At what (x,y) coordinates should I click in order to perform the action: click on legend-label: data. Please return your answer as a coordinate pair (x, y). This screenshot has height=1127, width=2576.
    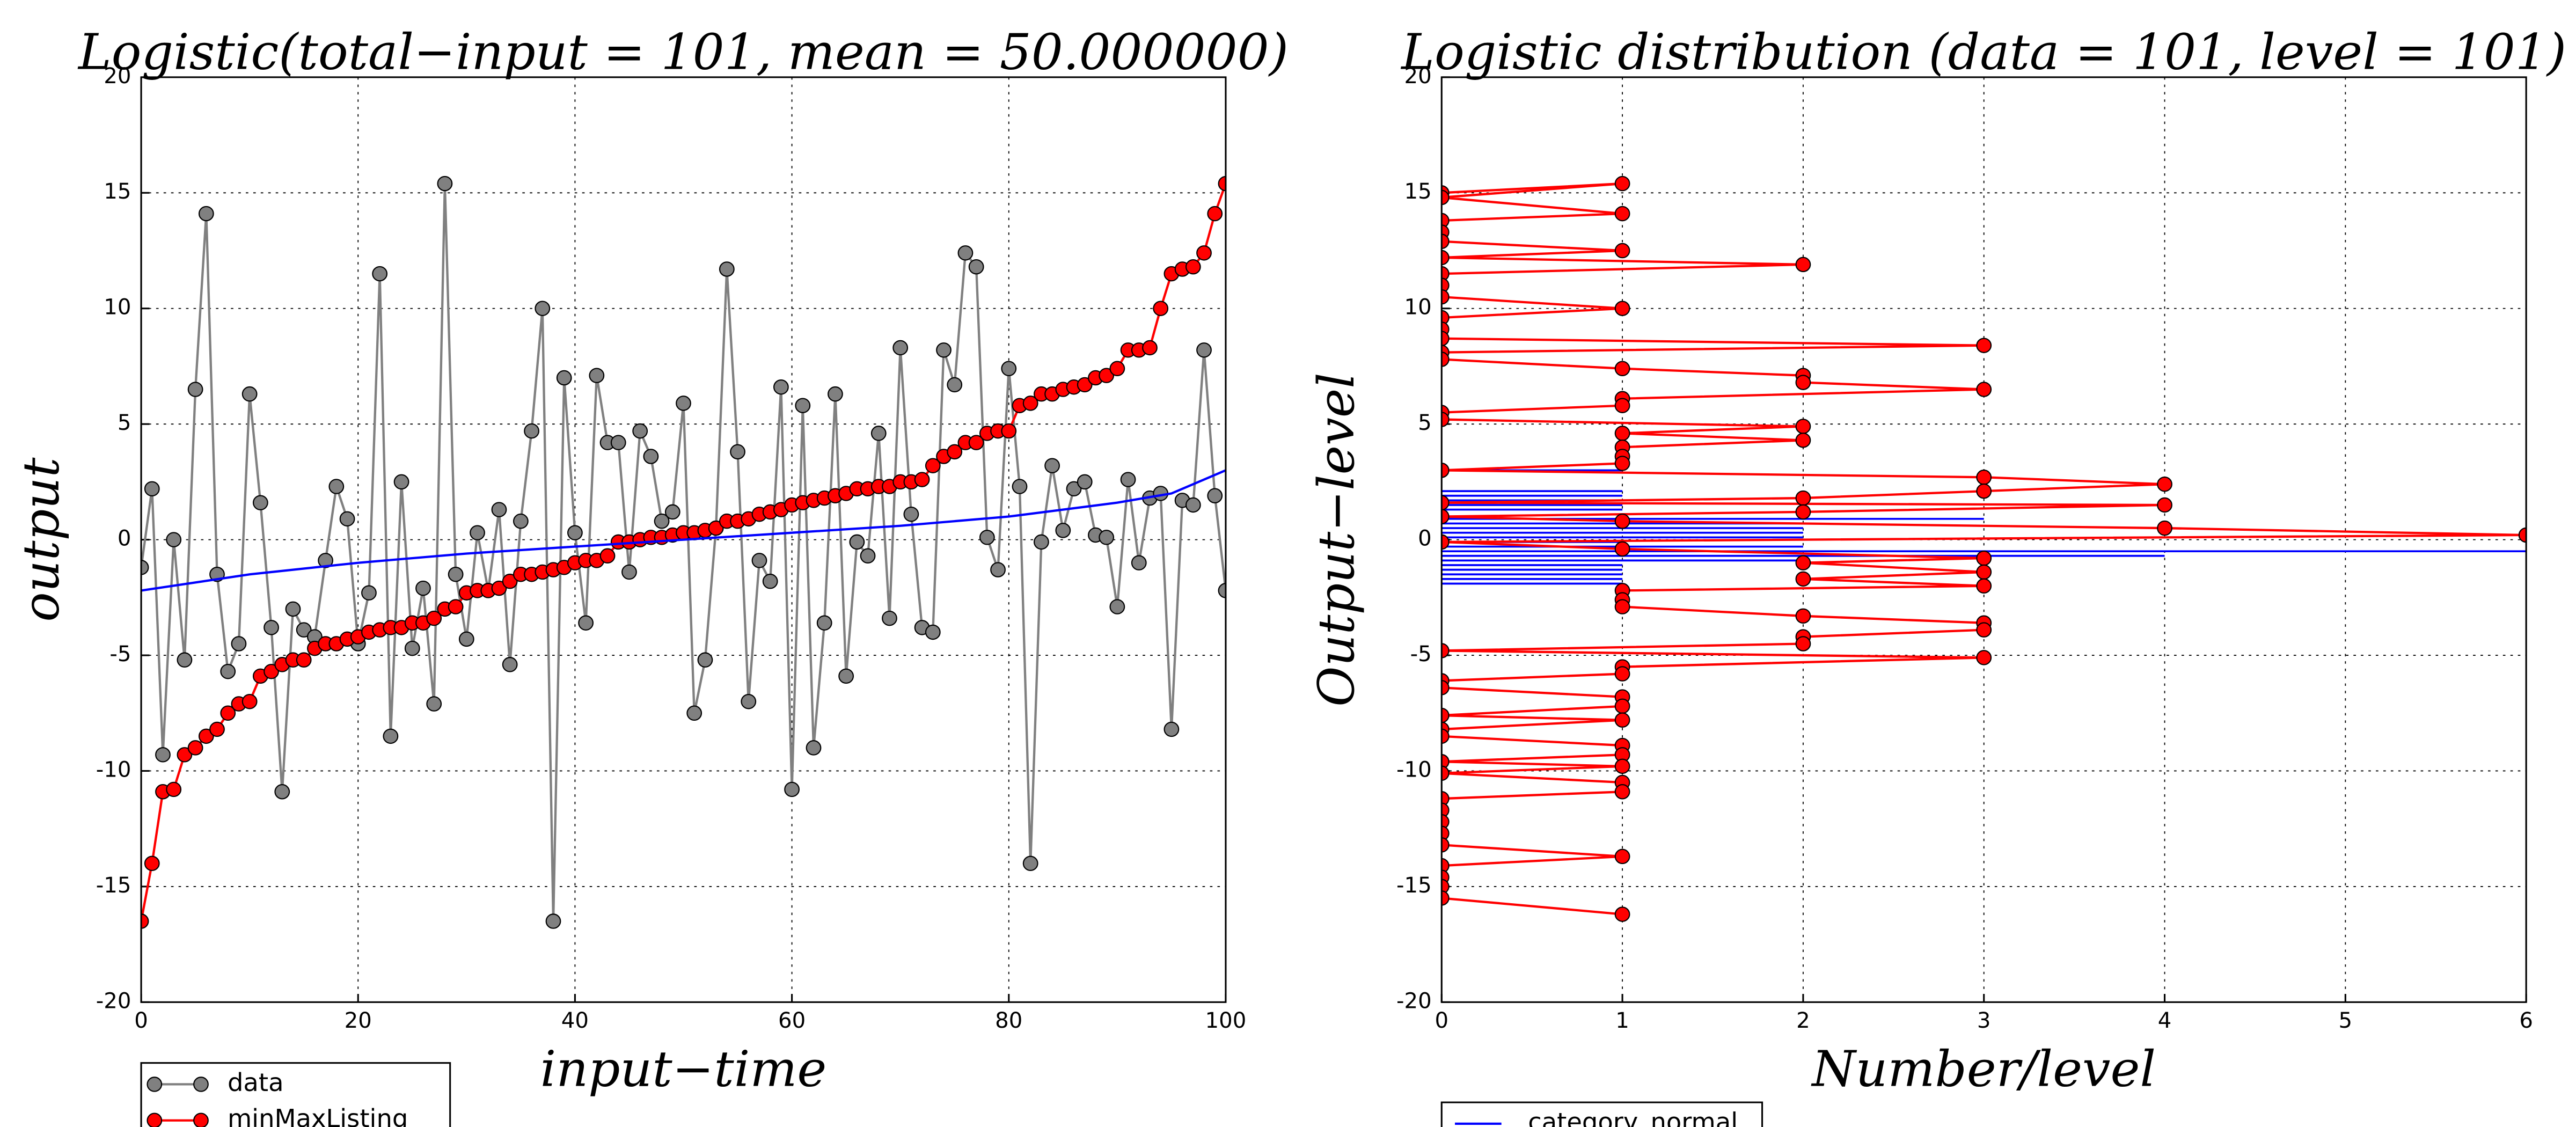
    Looking at the image, I should click on (256, 1082).